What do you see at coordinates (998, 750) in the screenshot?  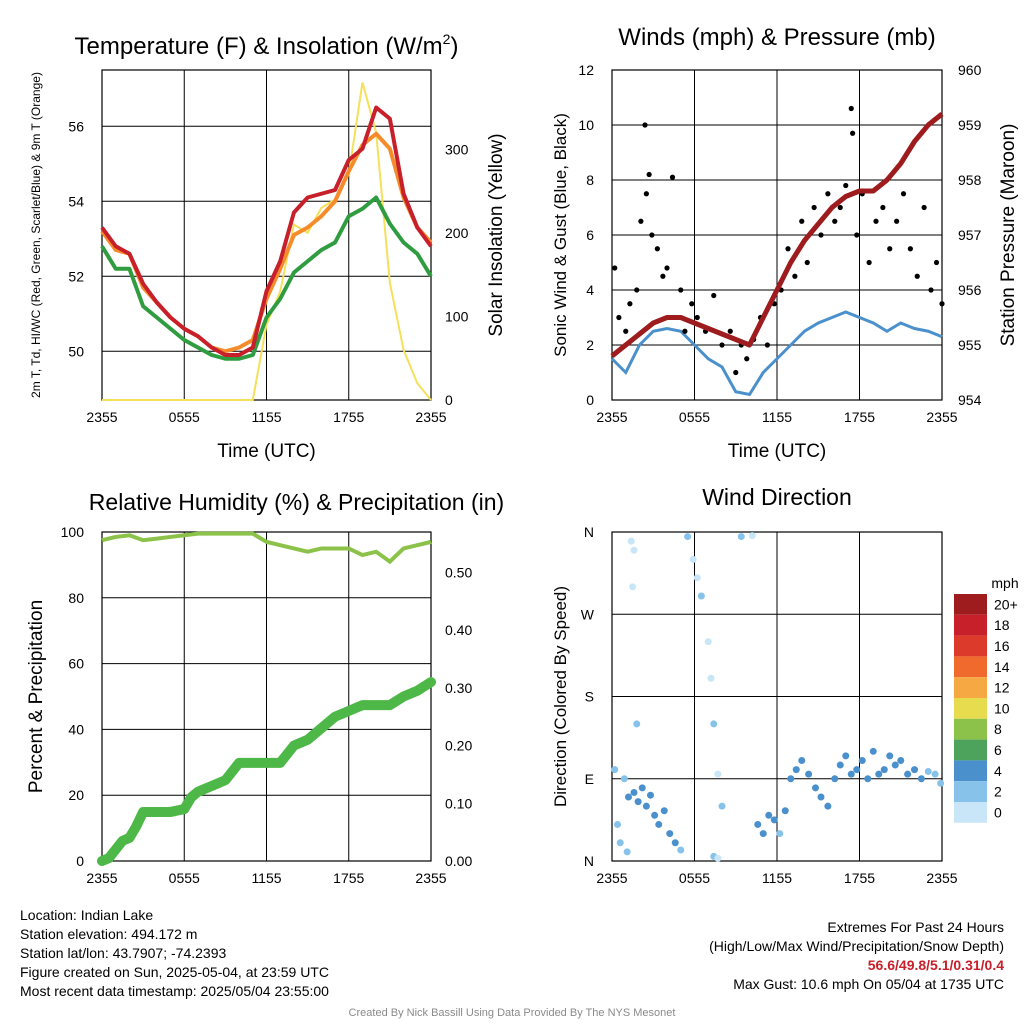 I see `legend-label: 6` at bounding box center [998, 750].